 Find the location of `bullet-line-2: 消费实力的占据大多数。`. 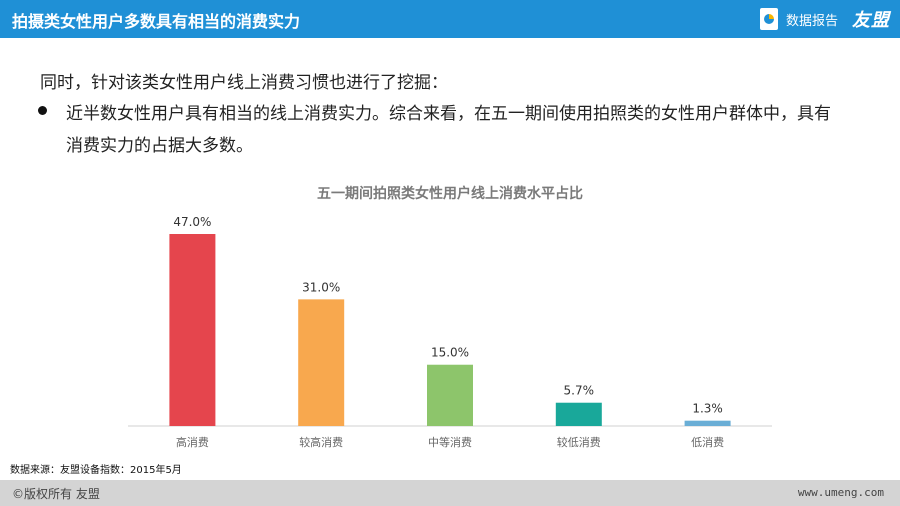

bullet-line-2: 消费实力的占据大多数。 is located at coordinates (159, 146).